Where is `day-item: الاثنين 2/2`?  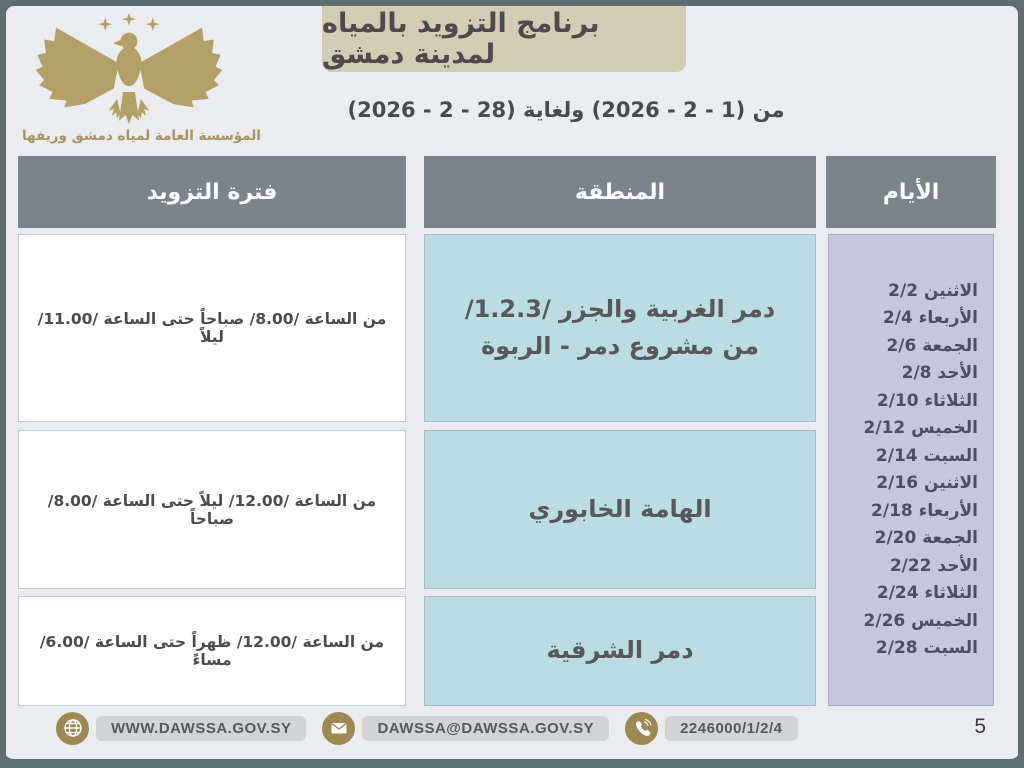 day-item: الاثنين 2/2 is located at coordinates (933, 290).